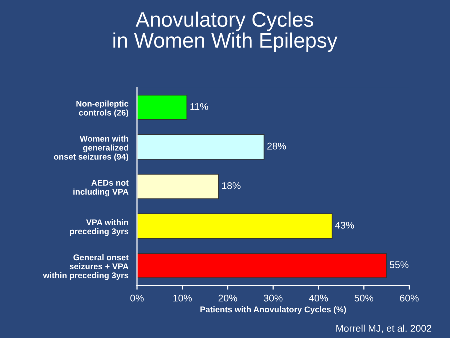 The width and height of the screenshot is (450, 338). Describe the element at coordinates (277, 146) in the screenshot. I see `data-label: 28%` at that location.